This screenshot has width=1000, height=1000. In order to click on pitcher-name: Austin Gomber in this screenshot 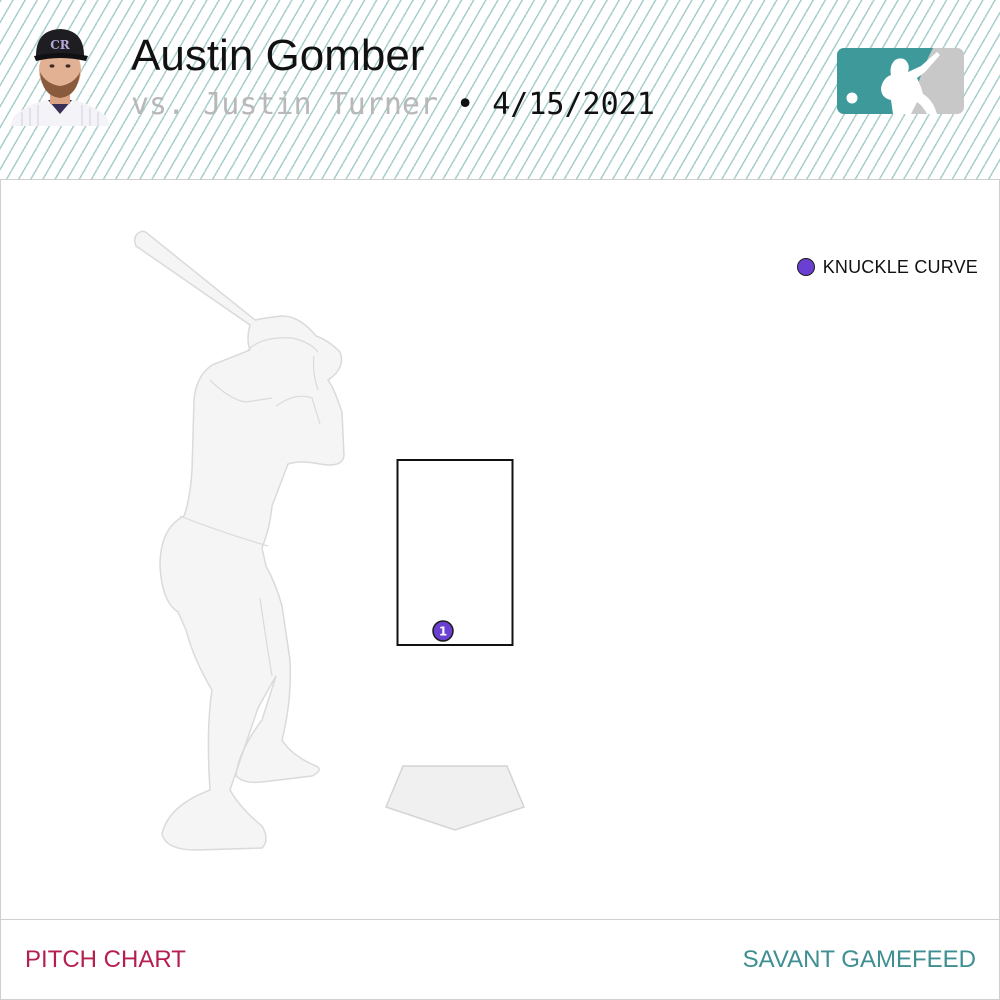, I will do `click(278, 55)`.